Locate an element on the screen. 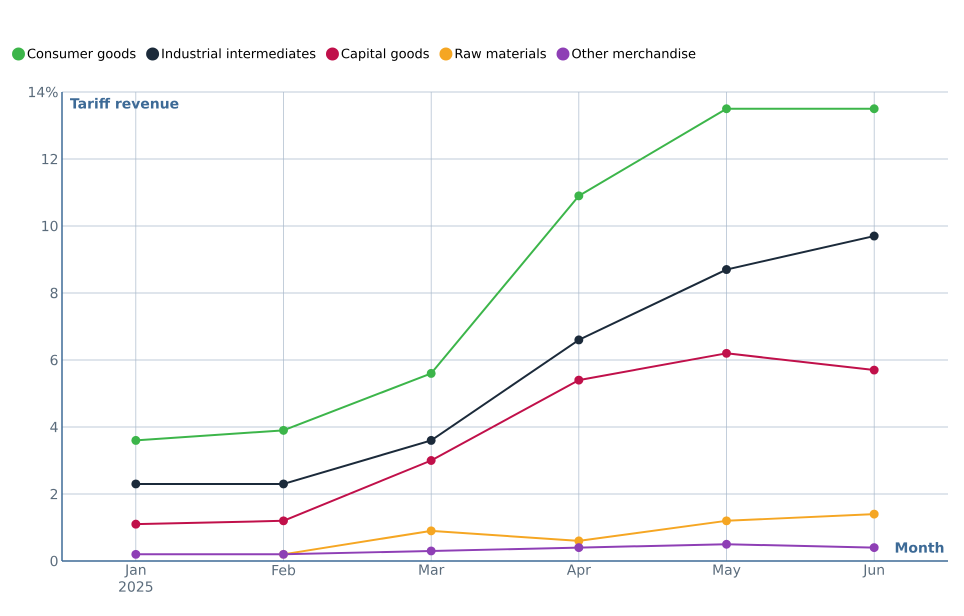 The image size is (964, 616). legend-label: Consumer goods is located at coordinates (82, 54).